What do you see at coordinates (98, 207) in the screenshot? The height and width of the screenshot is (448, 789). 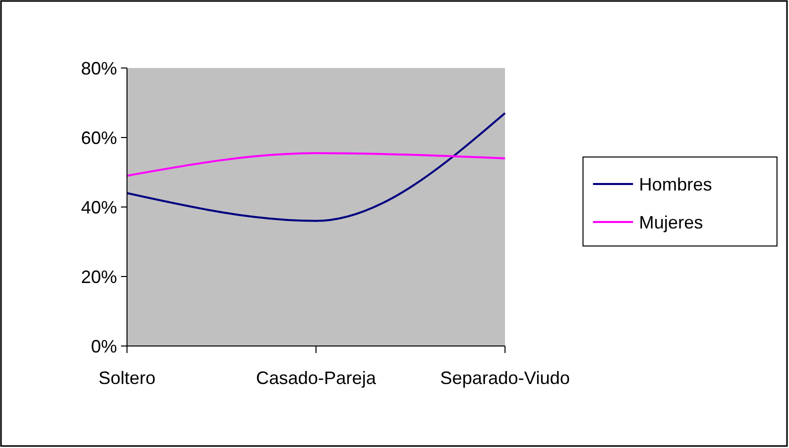 I see `y-tick-label: 40%` at bounding box center [98, 207].